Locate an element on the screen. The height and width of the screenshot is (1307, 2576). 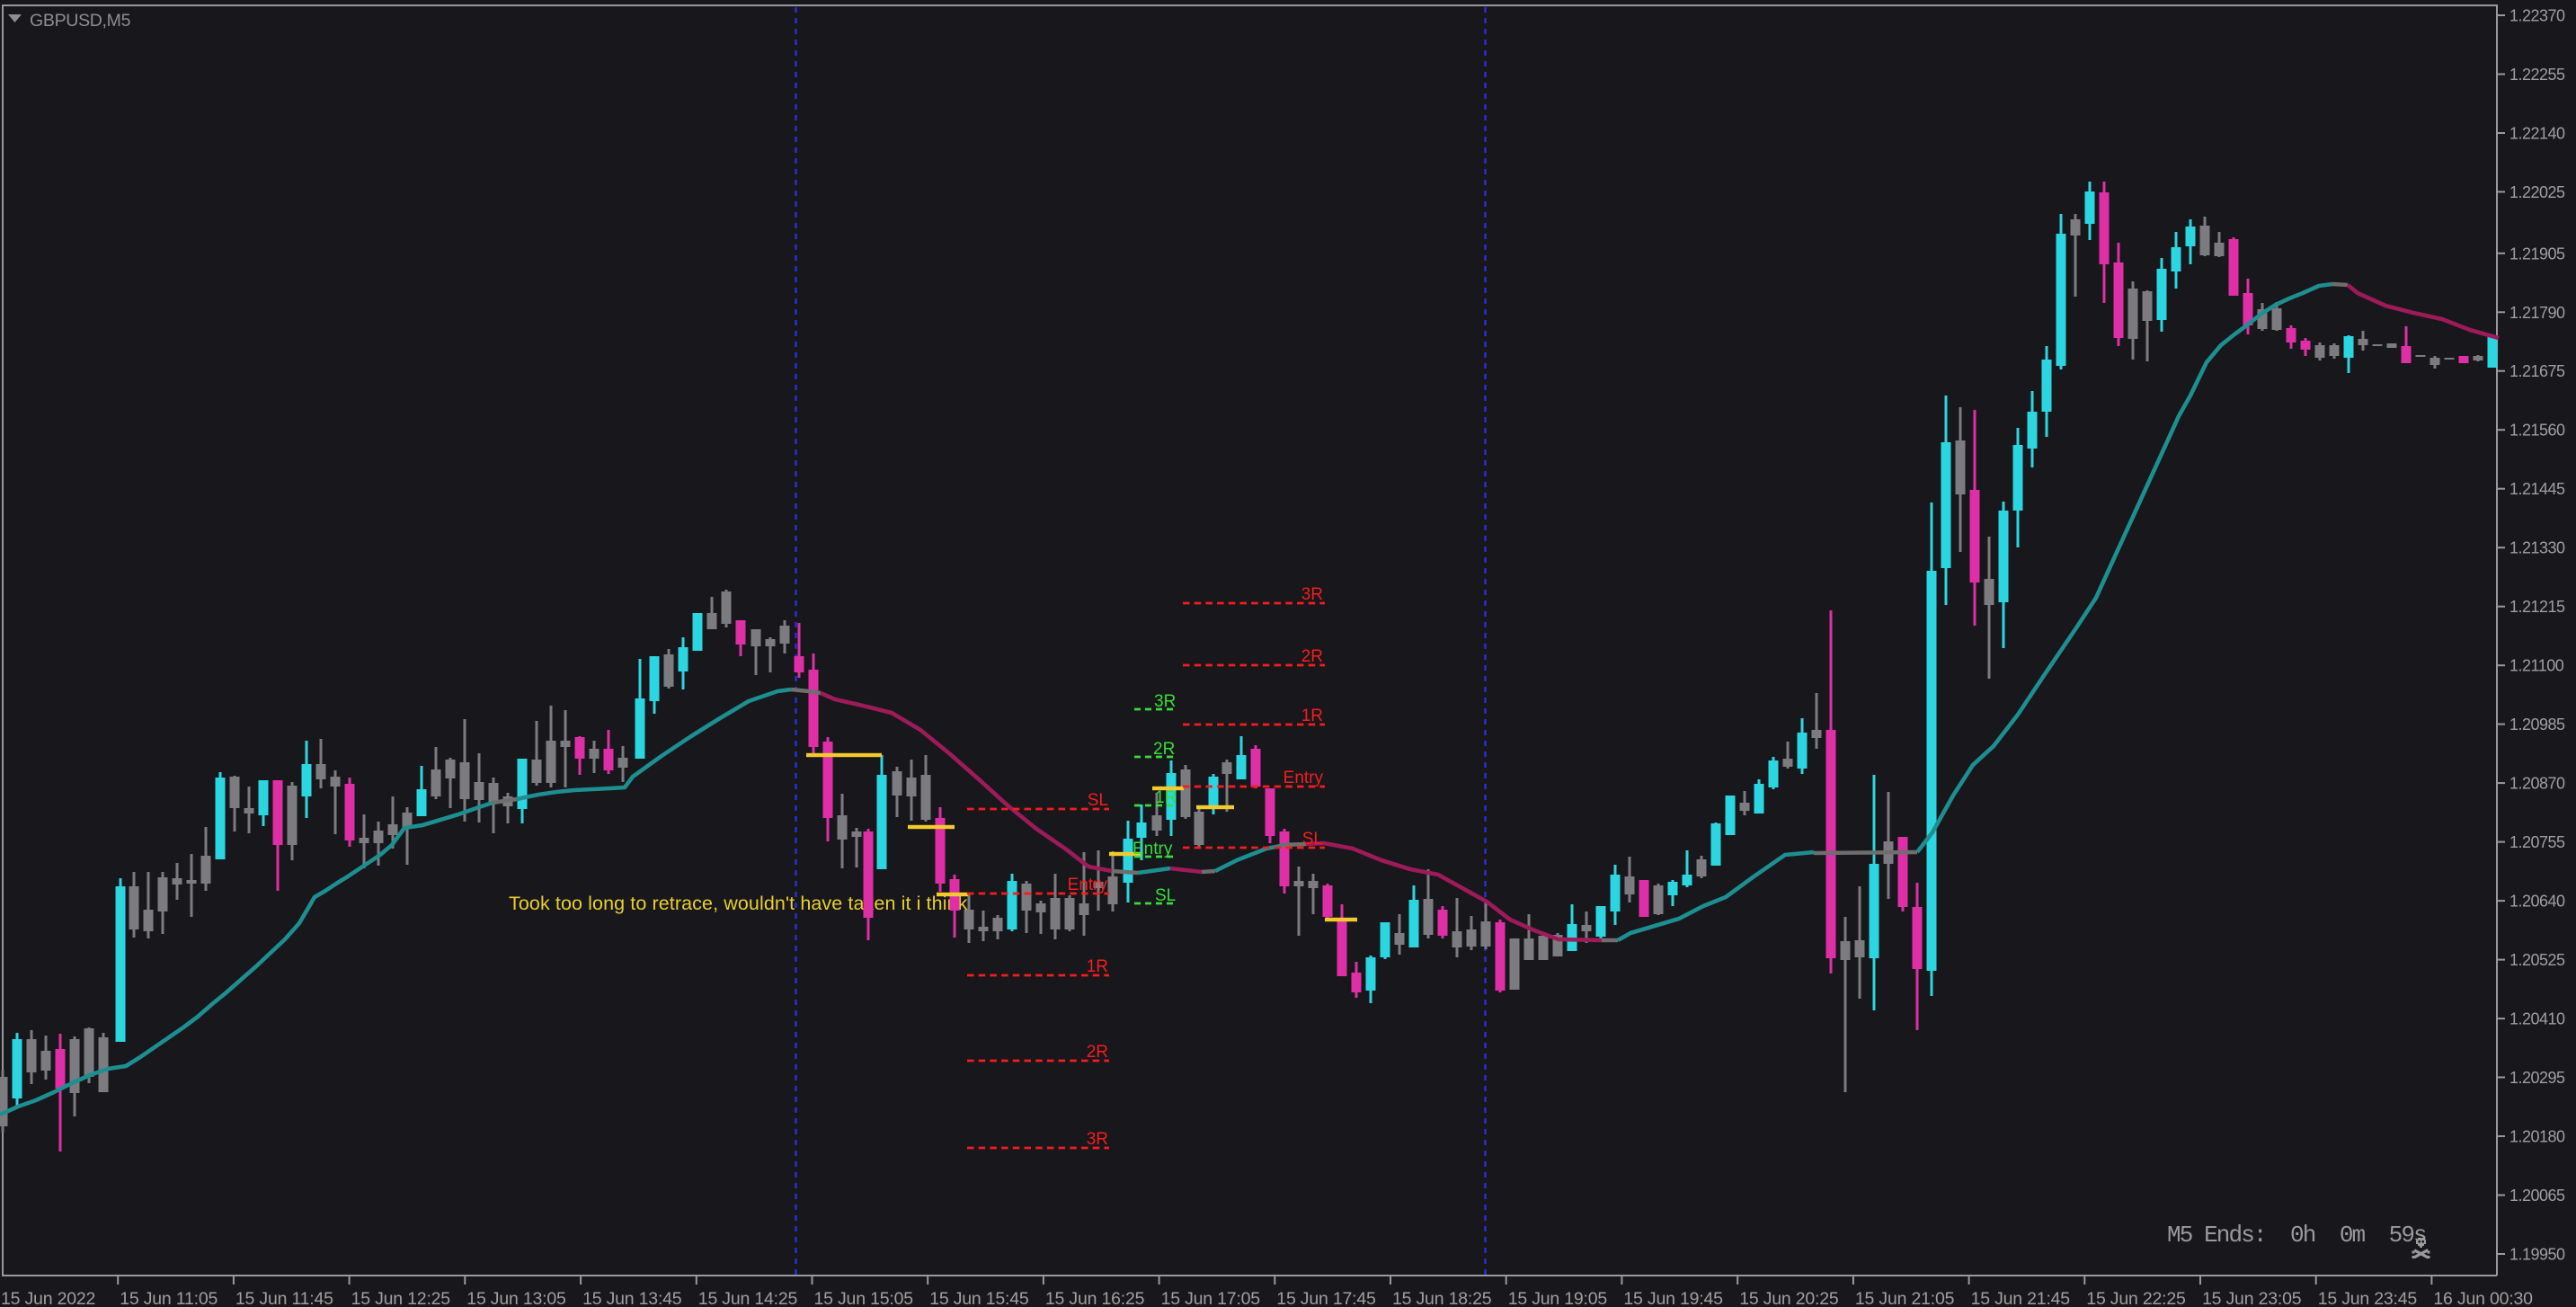
svg-text: 15 Jun 14:25 is located at coordinates (748, 1298).